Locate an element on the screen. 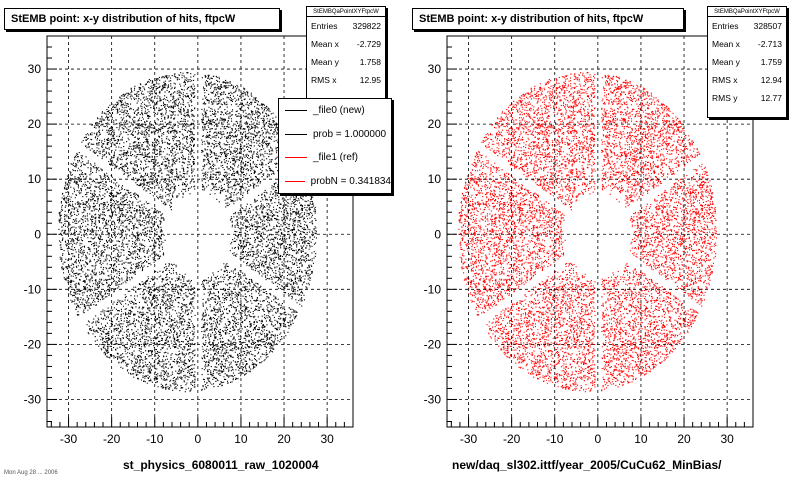  right-stats-rms-y-label: RMS y is located at coordinates (725, 98).